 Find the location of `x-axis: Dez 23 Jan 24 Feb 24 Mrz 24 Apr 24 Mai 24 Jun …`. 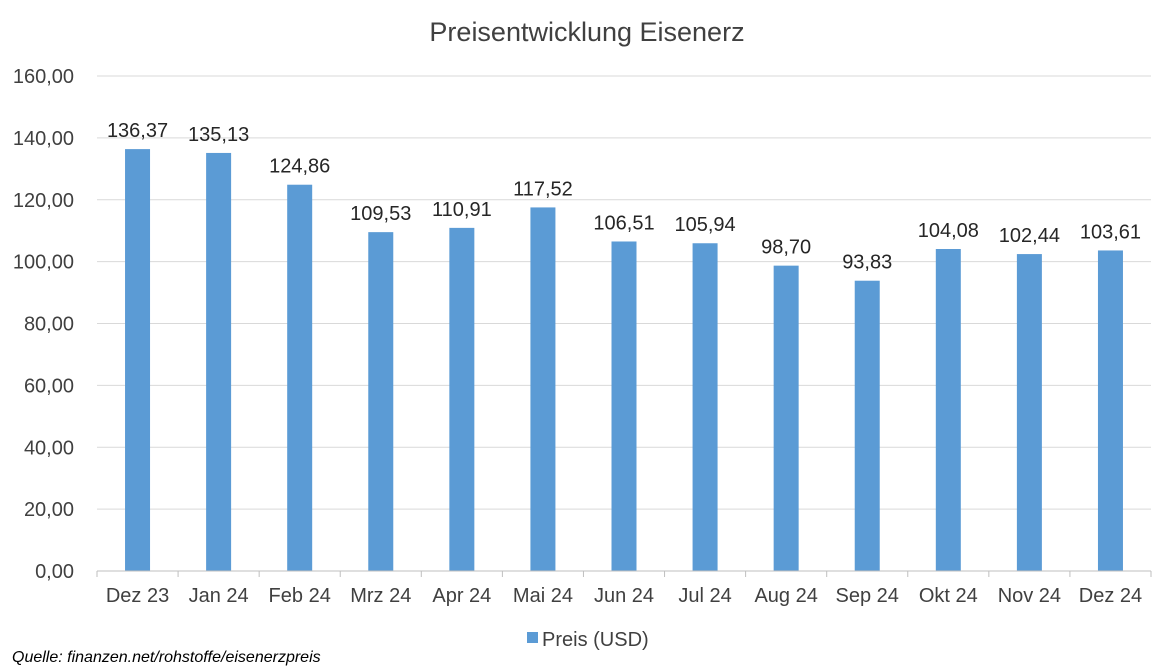

x-axis: Dez 23 Jan 24 Feb 24 Mrz 24 Apr 24 Mai 24 Jun … is located at coordinates (624, 588).